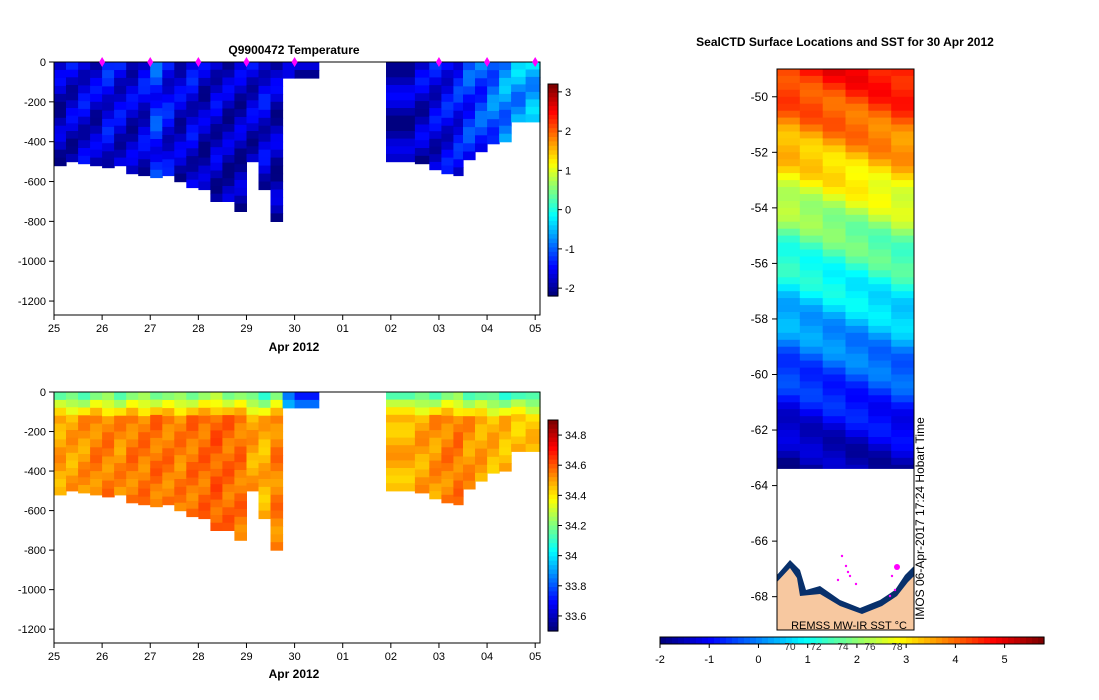 This screenshot has height=700, width=1099. Describe the element at coordinates (32, 591) in the screenshot. I see `y-tick-label: -1000` at that location.